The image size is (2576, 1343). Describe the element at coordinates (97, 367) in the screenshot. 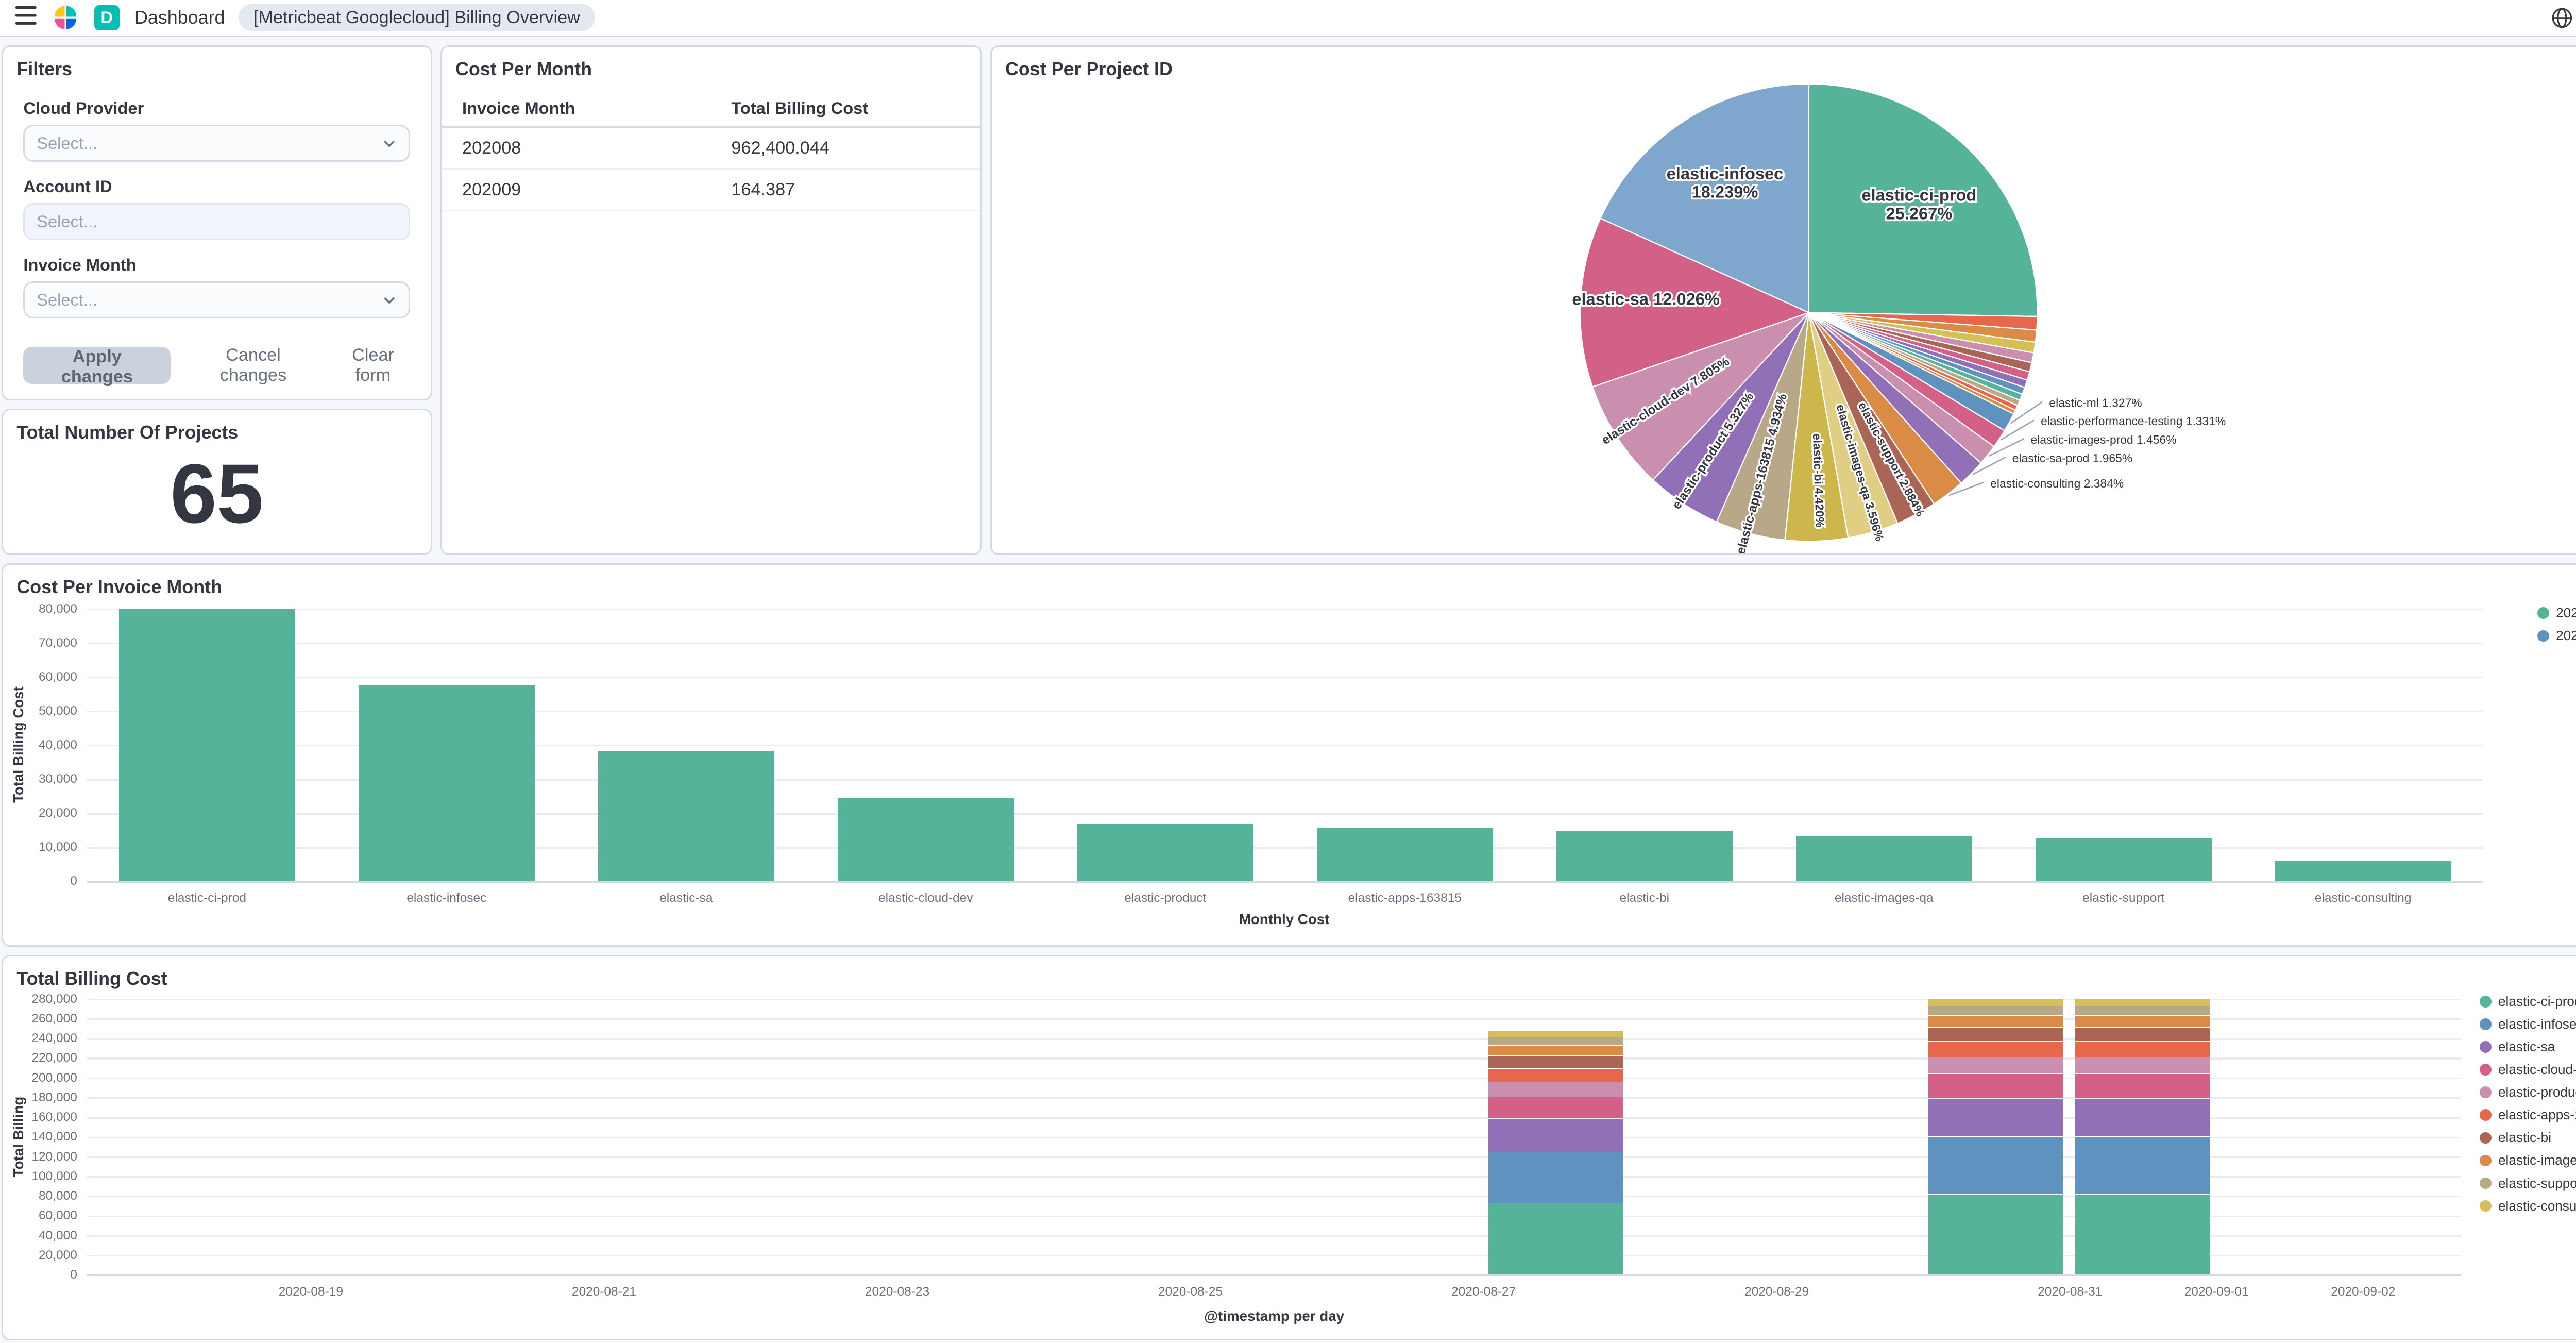

I see `apply-changes-button: Apply changes` at that location.